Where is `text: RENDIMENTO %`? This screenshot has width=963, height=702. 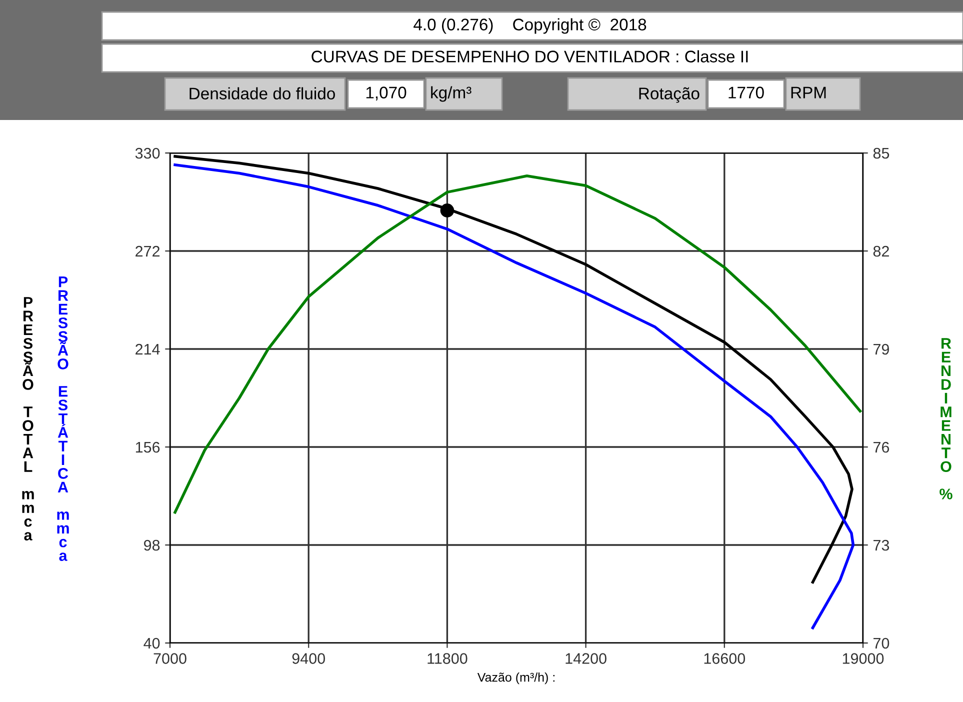 text: RENDIMENTO % is located at coordinates (946, 419).